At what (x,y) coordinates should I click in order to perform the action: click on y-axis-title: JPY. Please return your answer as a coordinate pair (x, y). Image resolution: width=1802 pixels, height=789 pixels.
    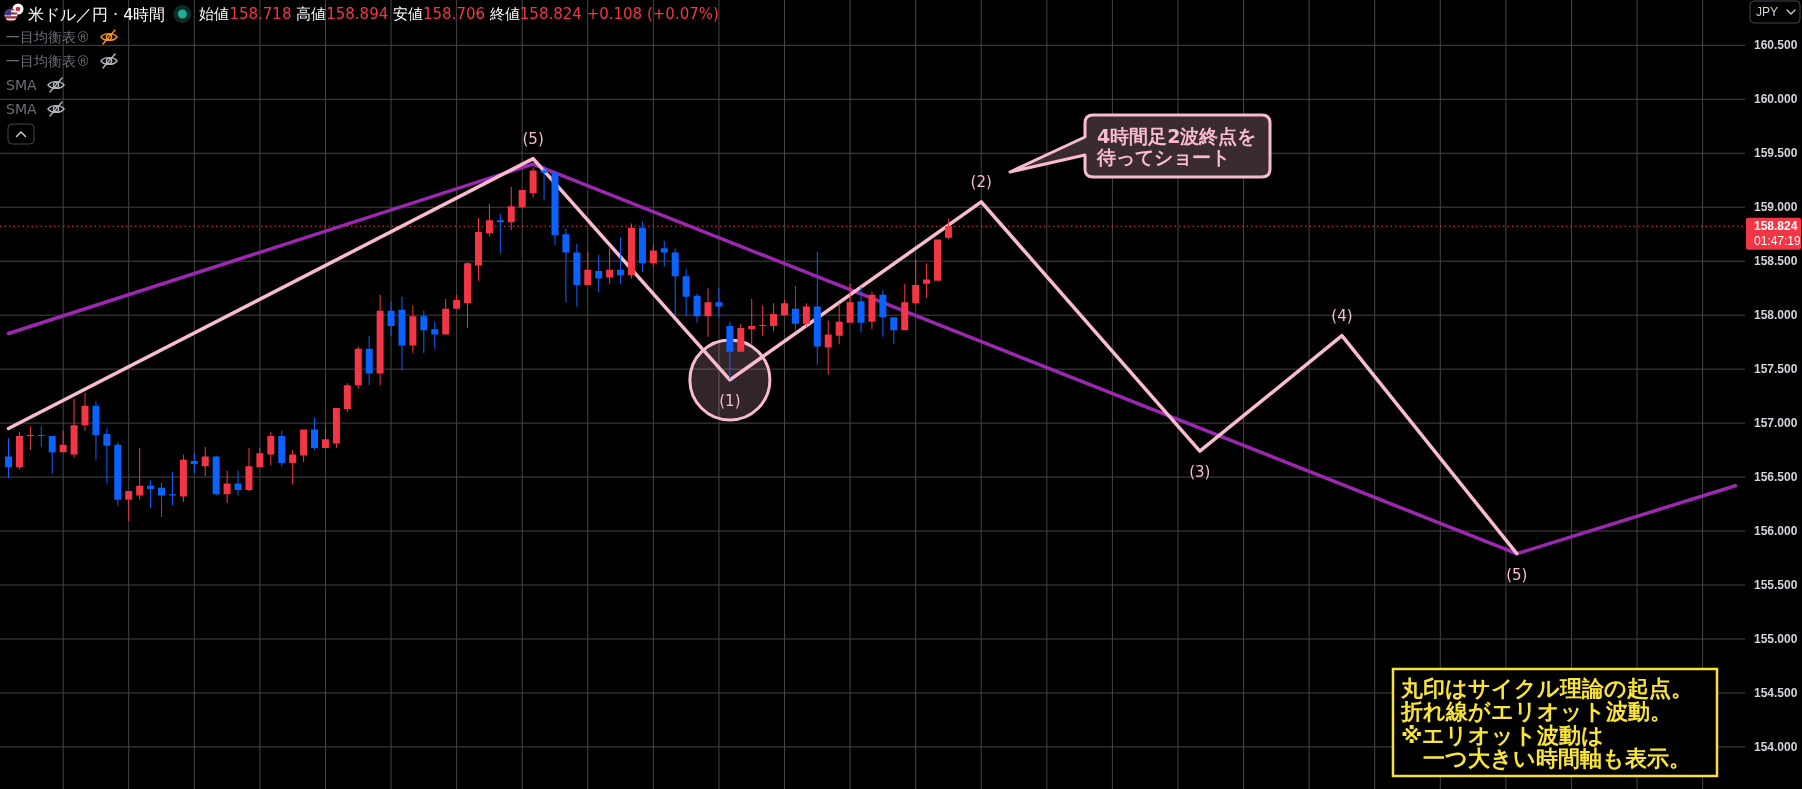
    Looking at the image, I should click on (1767, 12).